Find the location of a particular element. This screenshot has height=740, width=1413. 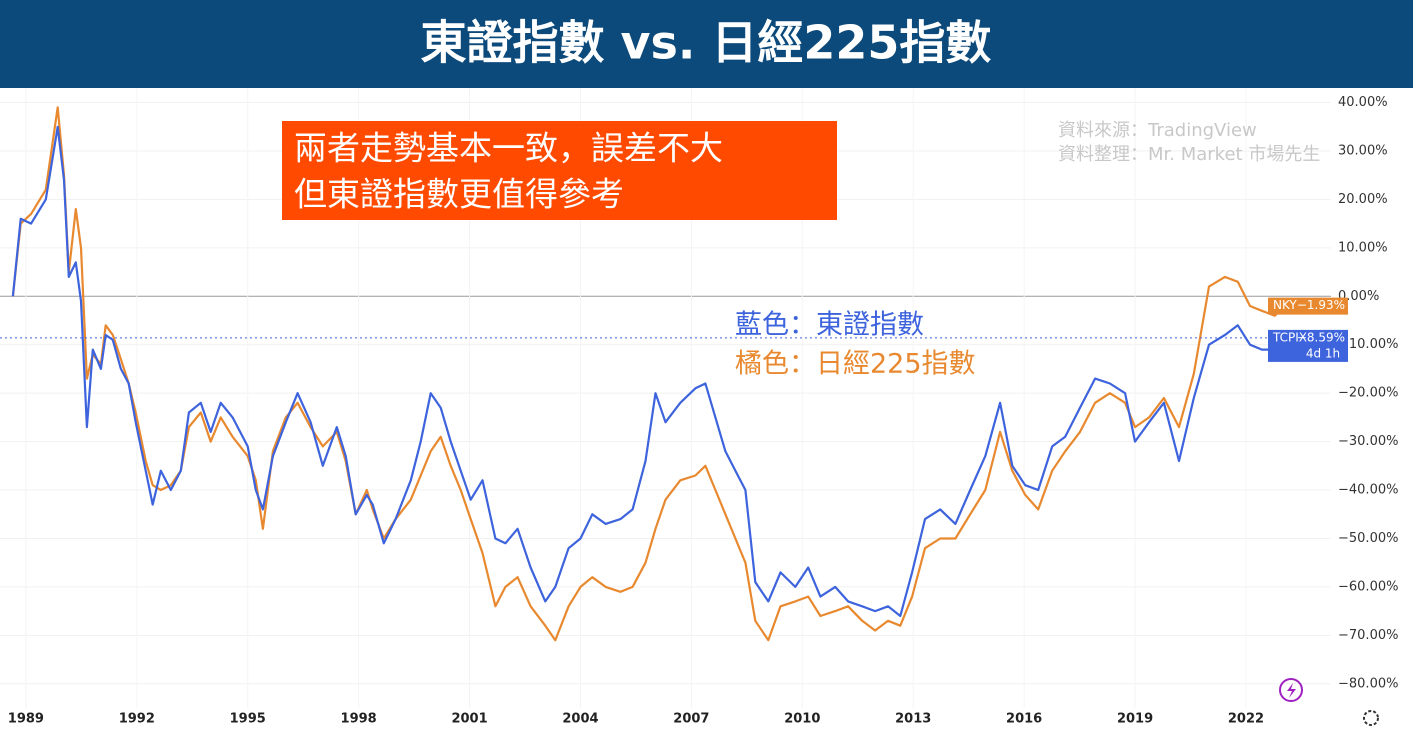

y-tick-label: −10.00% is located at coordinates (1368, 344).